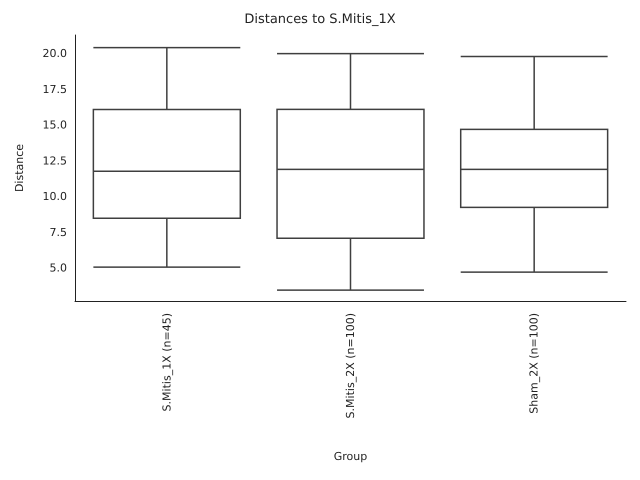 Image resolution: width=640 pixels, height=480 pixels. What do you see at coordinates (58, 232) in the screenshot?
I see `y-tick-label: 7.5` at bounding box center [58, 232].